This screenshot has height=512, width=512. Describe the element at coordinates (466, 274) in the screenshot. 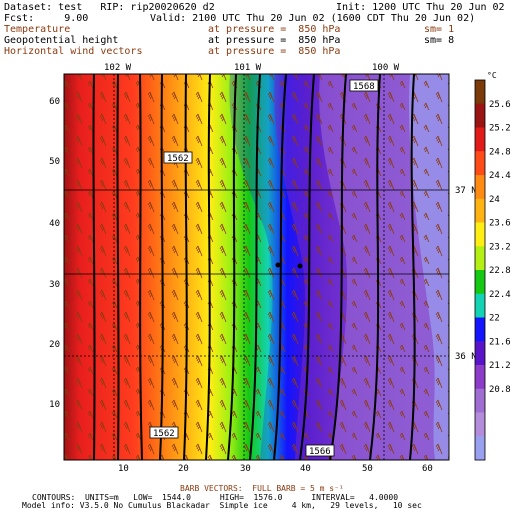

I see `latitude-labels: 37 N 36 N` at that location.